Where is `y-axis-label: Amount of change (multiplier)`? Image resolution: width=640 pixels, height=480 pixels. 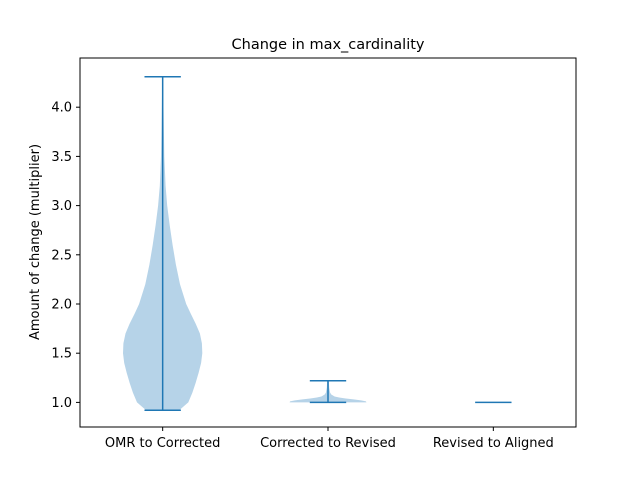 y-axis-label: Amount of change (multiplier) is located at coordinates (35, 242).